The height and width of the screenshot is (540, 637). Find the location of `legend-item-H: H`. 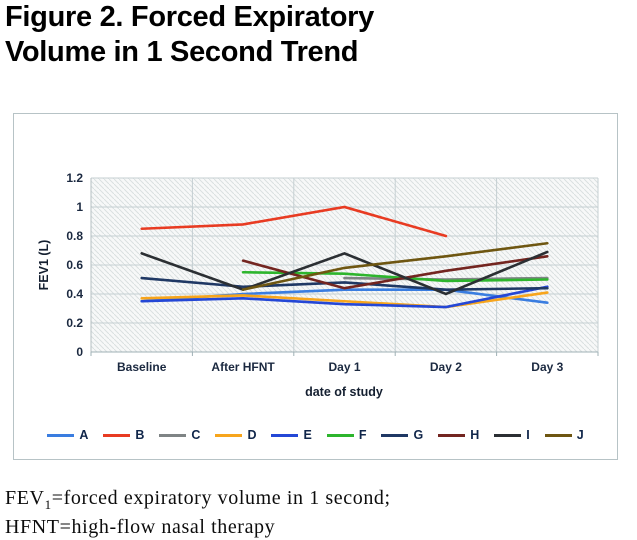

legend-item-H: H is located at coordinates (458, 435).